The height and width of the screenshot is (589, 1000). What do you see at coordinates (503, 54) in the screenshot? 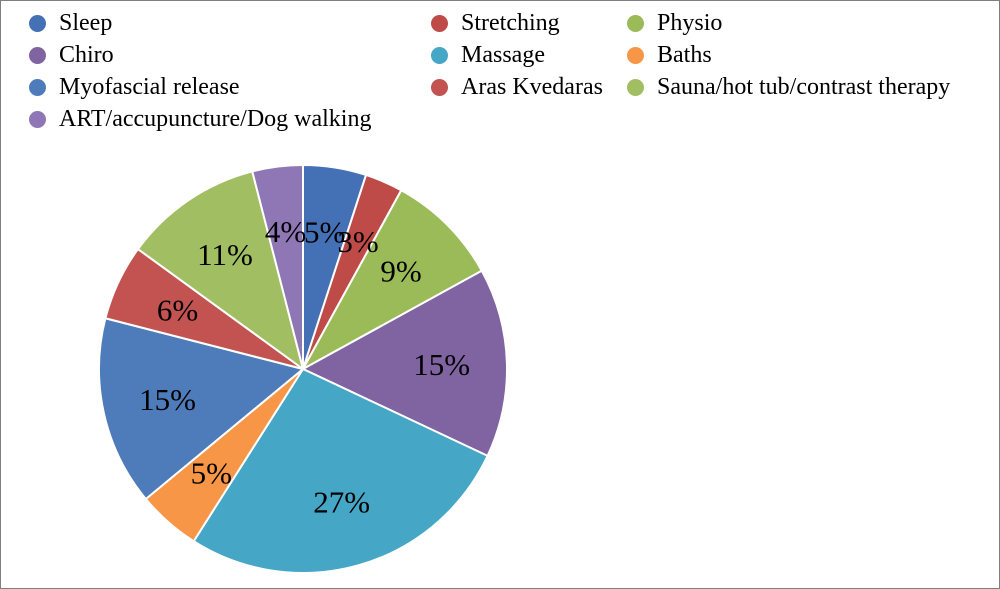
I see `legend-label: Massage` at bounding box center [503, 54].